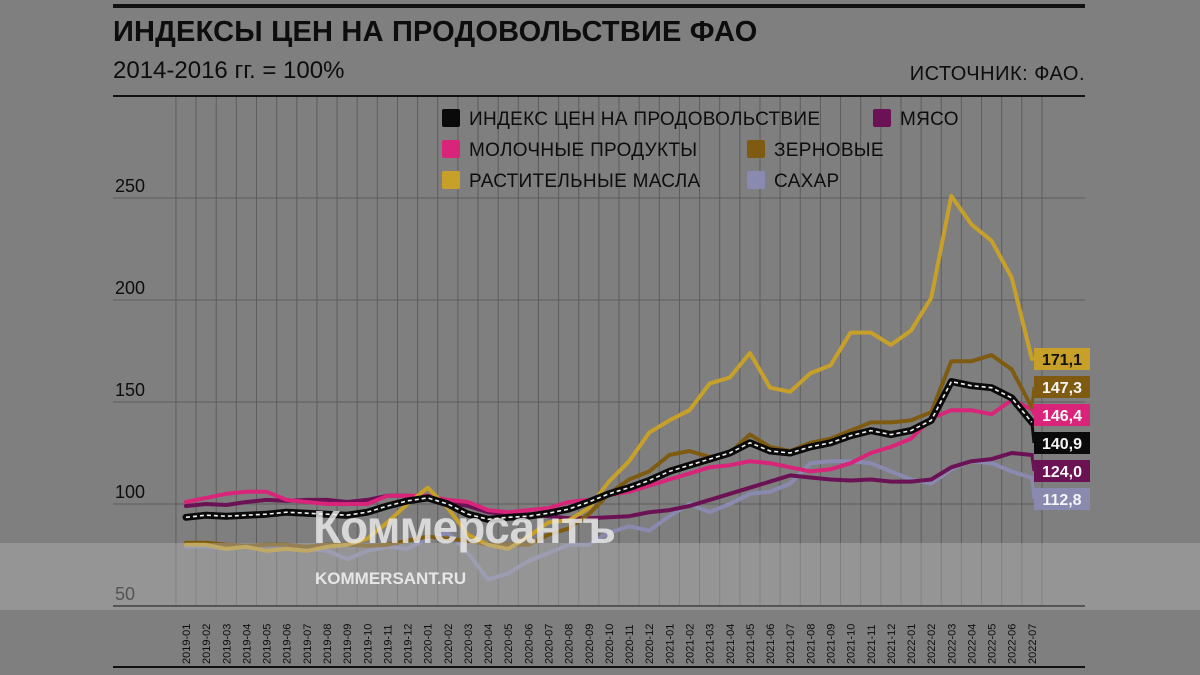 This screenshot has width=1200, height=675. I want to click on watermark-band, so click(600, 576).